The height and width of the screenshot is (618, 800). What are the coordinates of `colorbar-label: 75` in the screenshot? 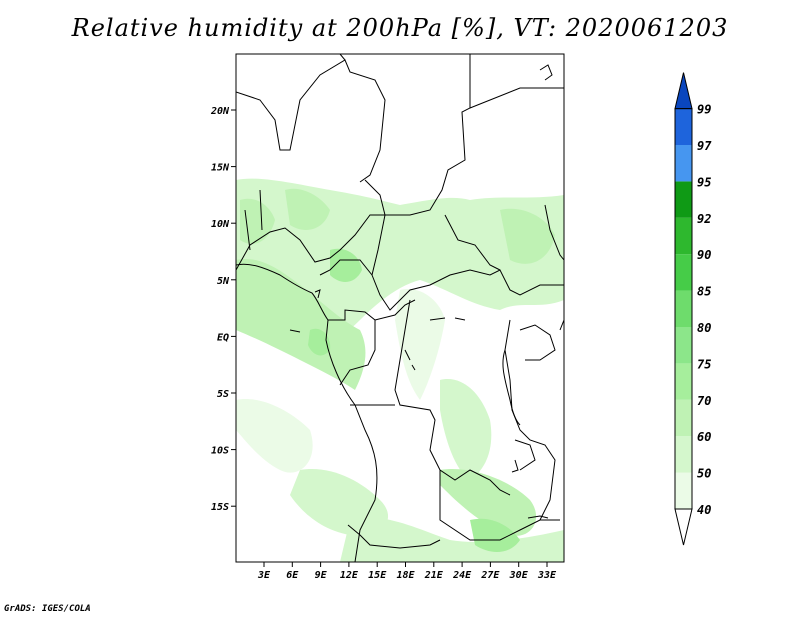 It's located at (704, 364).